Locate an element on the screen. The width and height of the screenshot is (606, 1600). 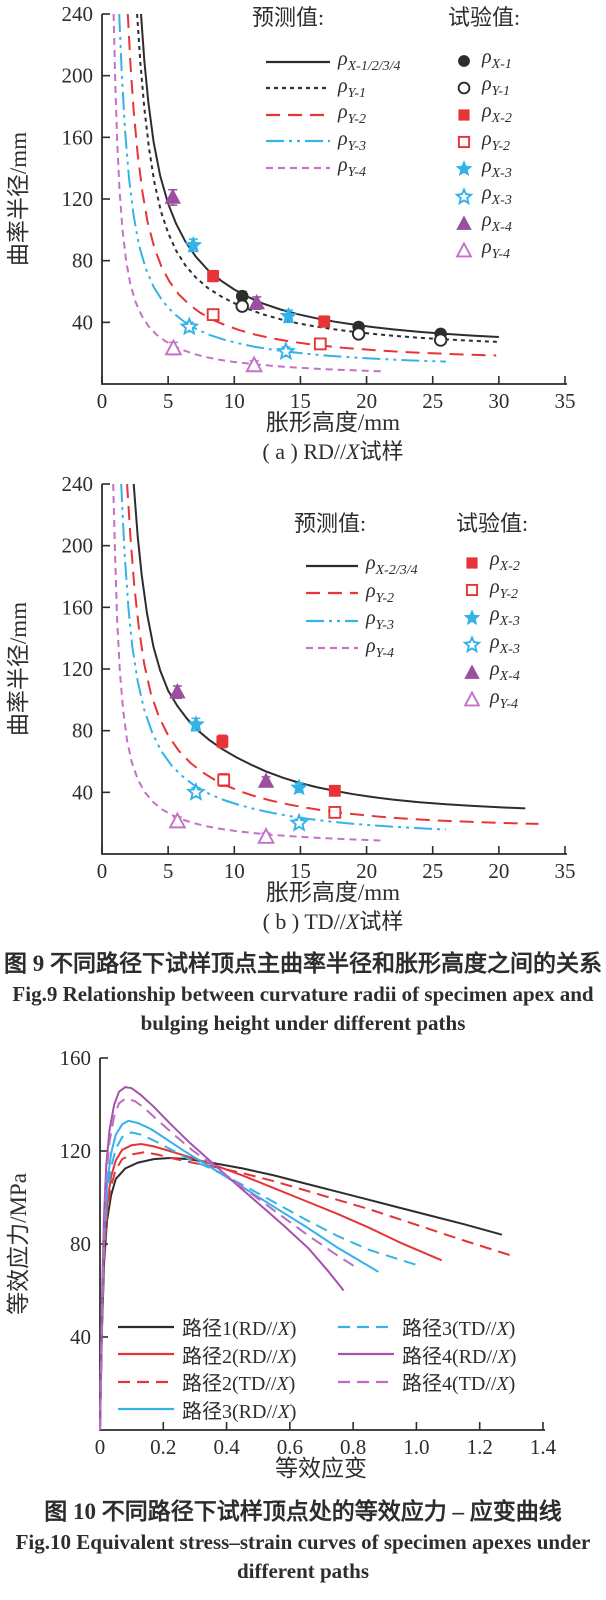
legend-entry: 路径4(RD//X) is located at coordinates (427, 1354).